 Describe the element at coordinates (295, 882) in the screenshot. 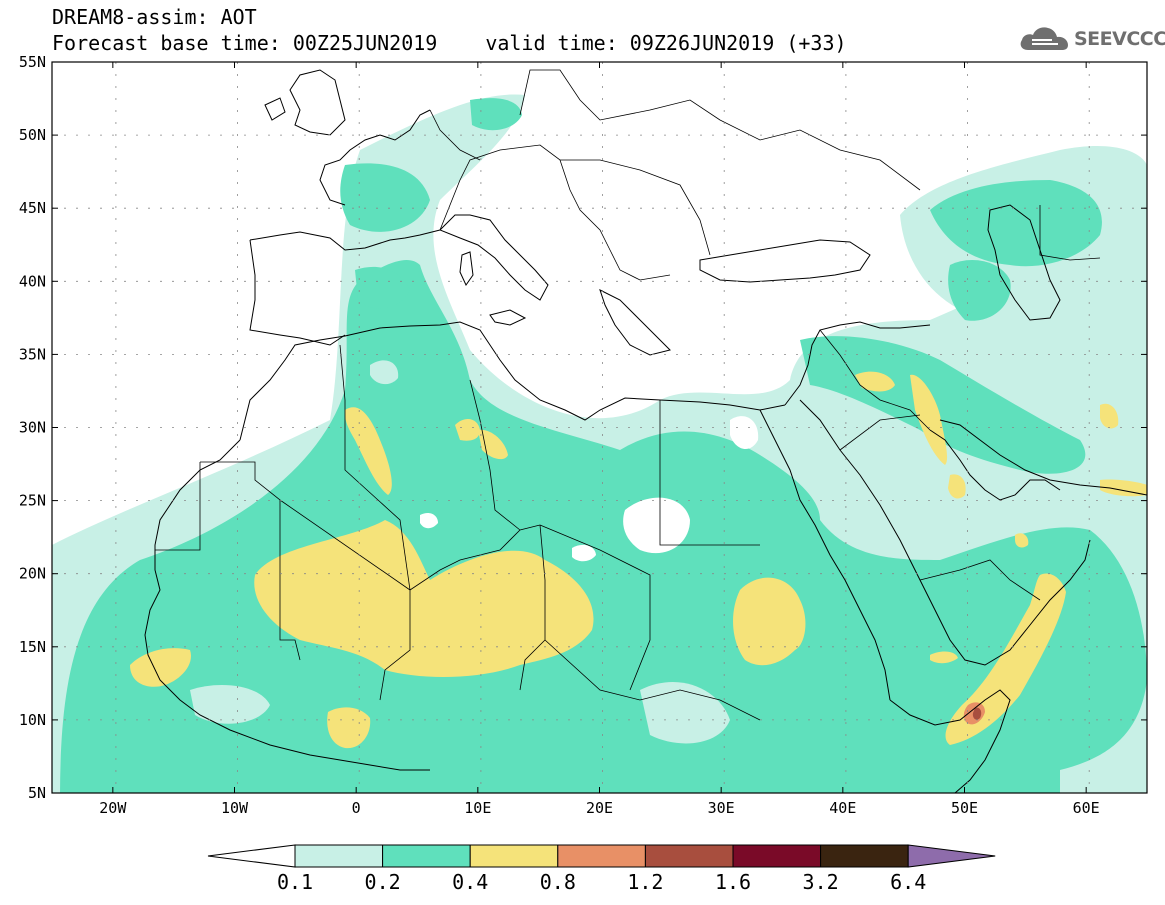

I see `colorbar-label: 0.1` at that location.